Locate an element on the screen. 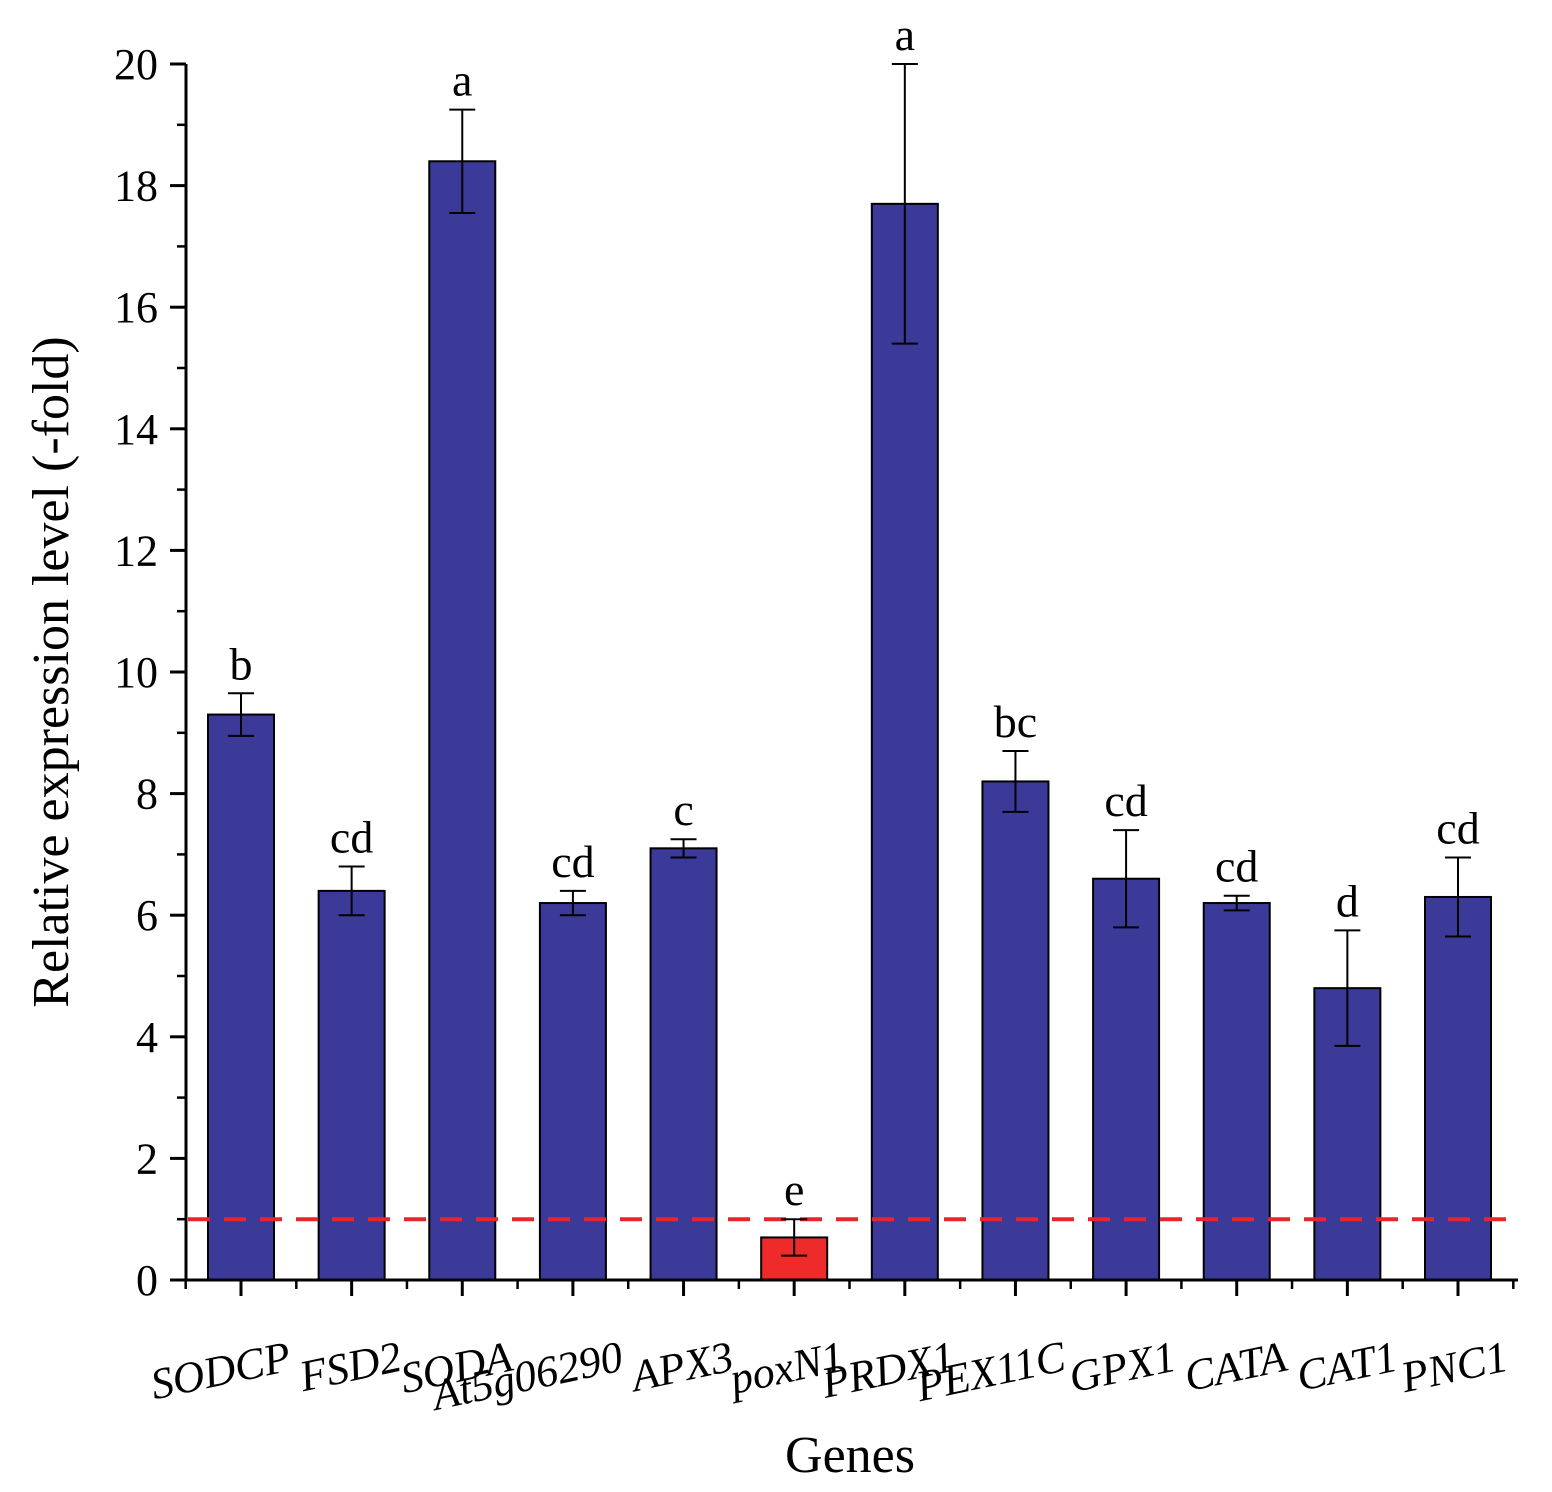 Image resolution: width=1552 pixels, height=1492 pixels. bar-at5g06290 is located at coordinates (572, 1091).